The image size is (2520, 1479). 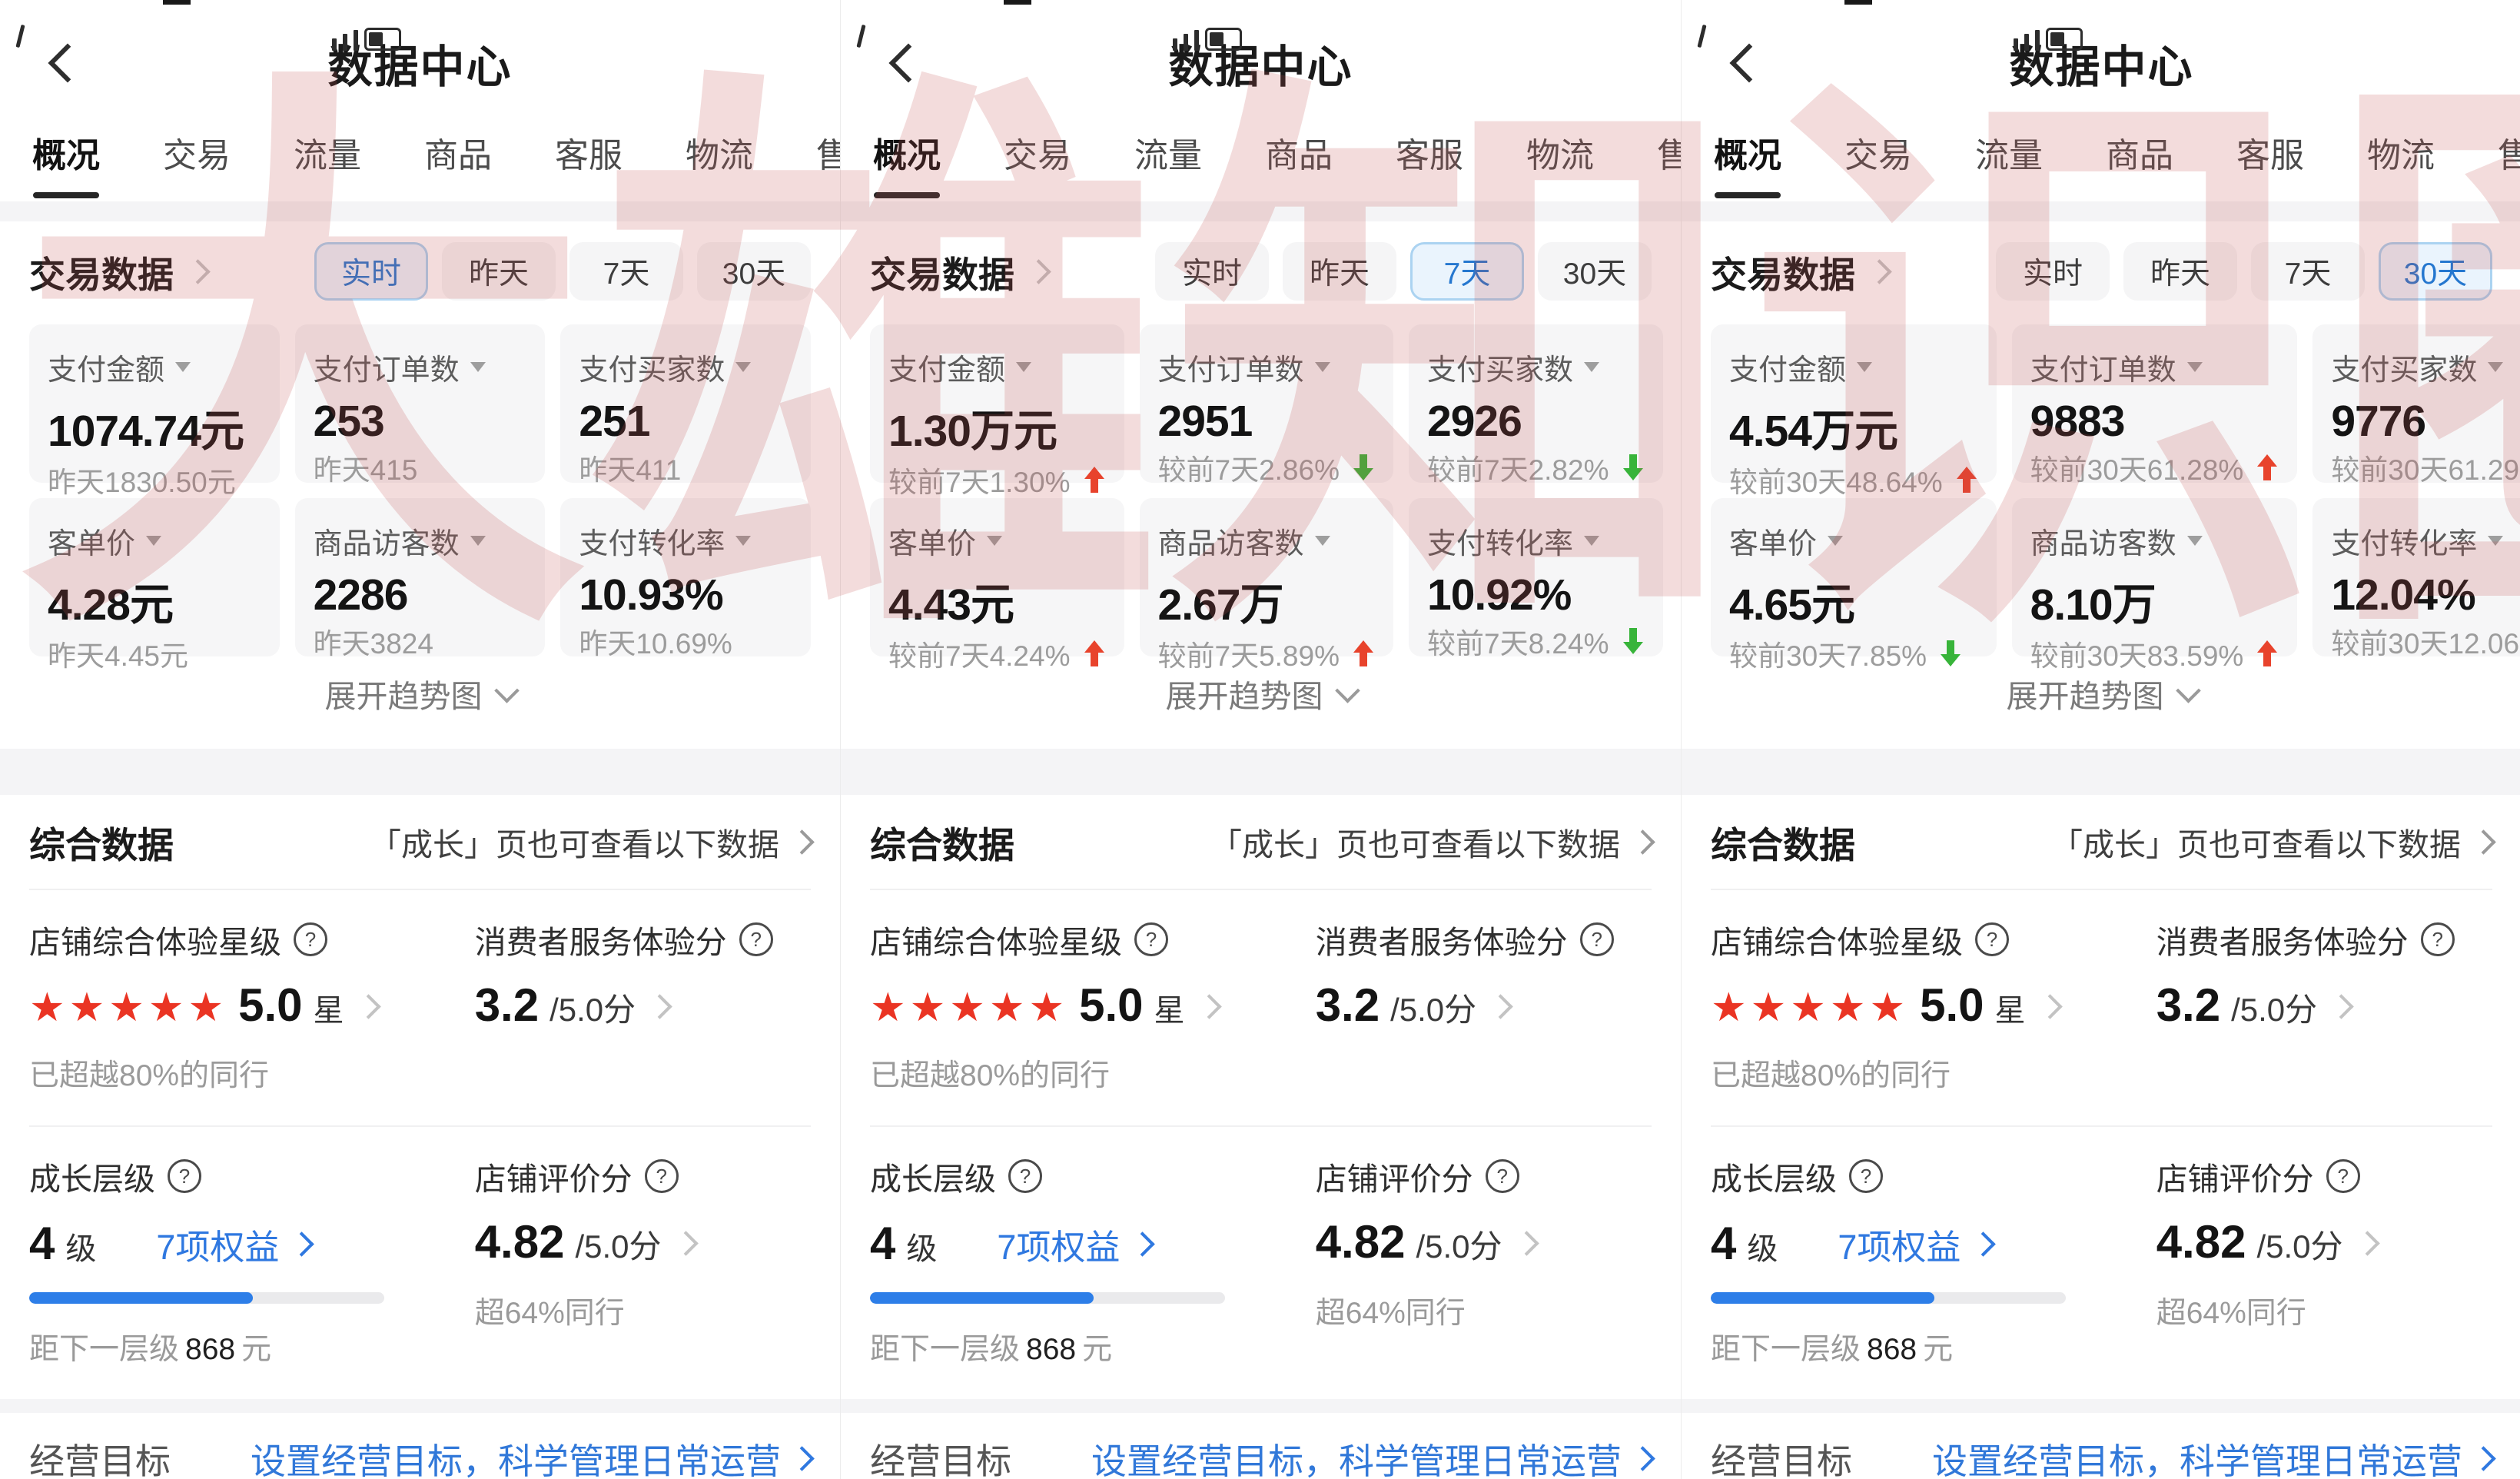 What do you see at coordinates (420, 67) in the screenshot?
I see `page-title: 数据中心` at bounding box center [420, 67].